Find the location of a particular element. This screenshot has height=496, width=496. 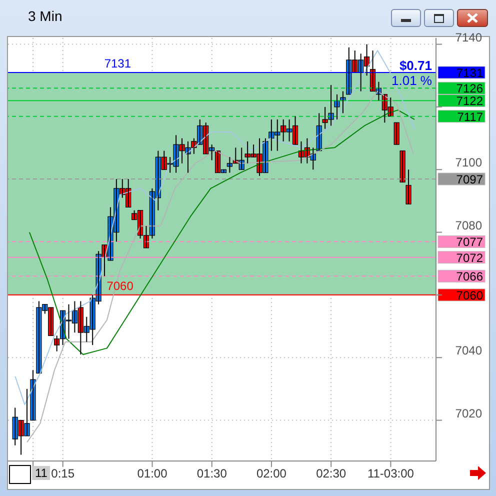

ref-line-label: 7126 is located at coordinates (470, 89).